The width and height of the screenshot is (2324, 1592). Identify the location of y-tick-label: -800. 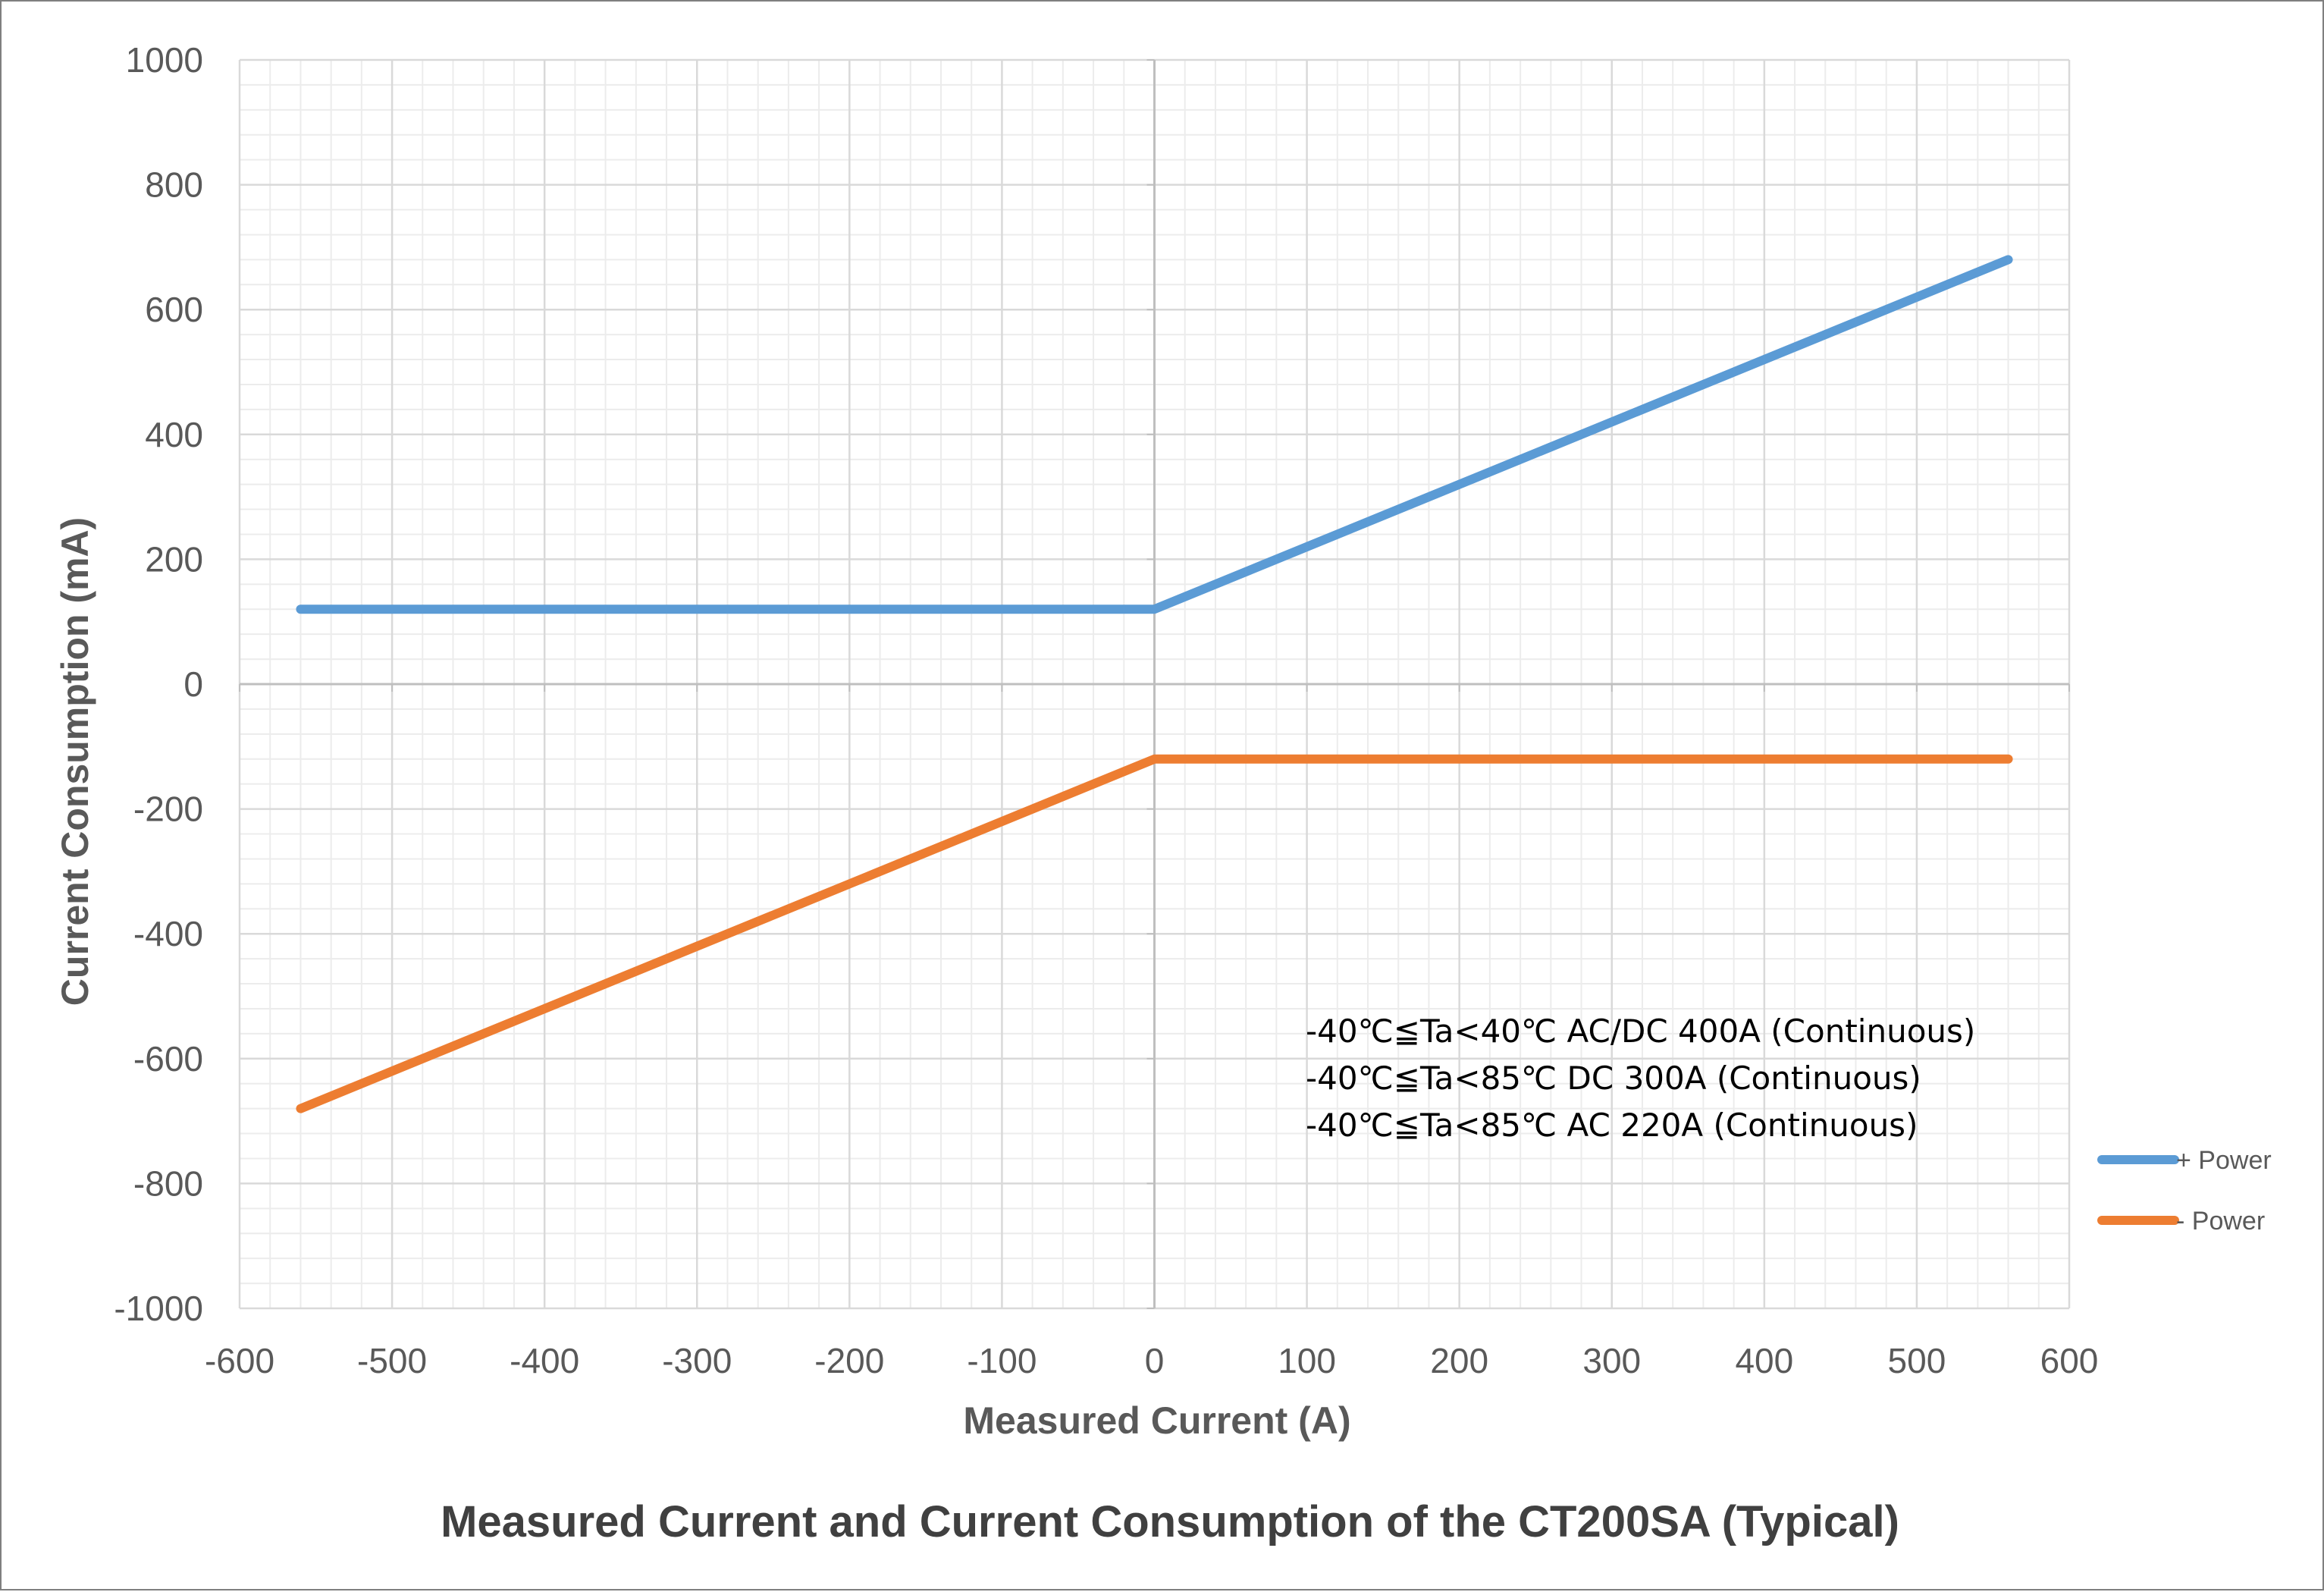
(168, 1183).